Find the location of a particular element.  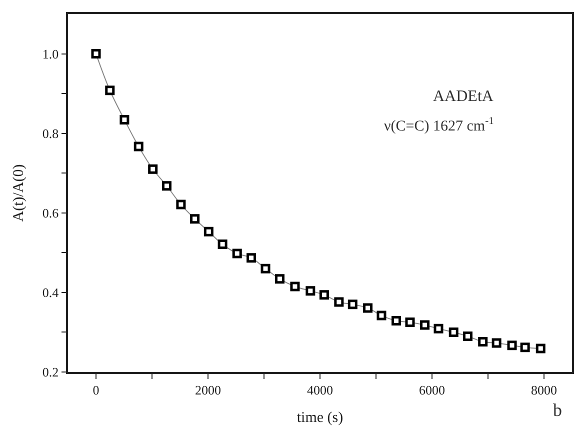

text: b is located at coordinates (557, 410).